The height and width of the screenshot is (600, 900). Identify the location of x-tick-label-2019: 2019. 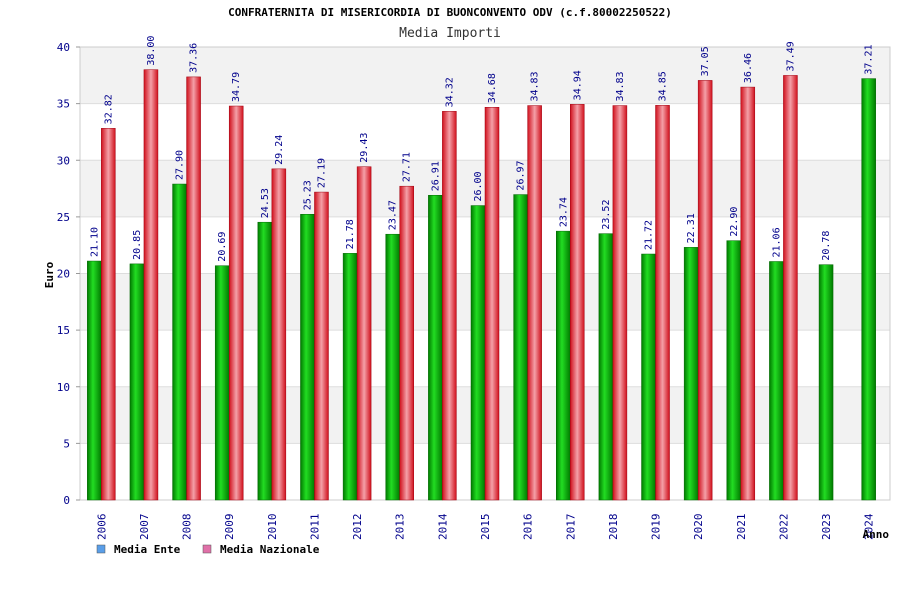
(656, 527).